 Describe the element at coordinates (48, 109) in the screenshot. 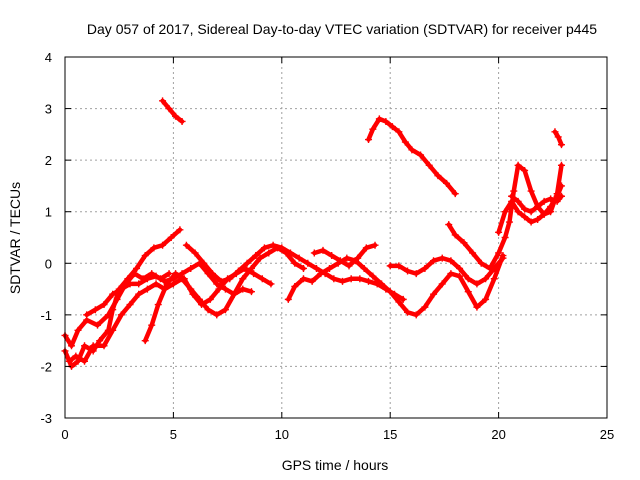

I see `y-tick-label-3: 3` at that location.